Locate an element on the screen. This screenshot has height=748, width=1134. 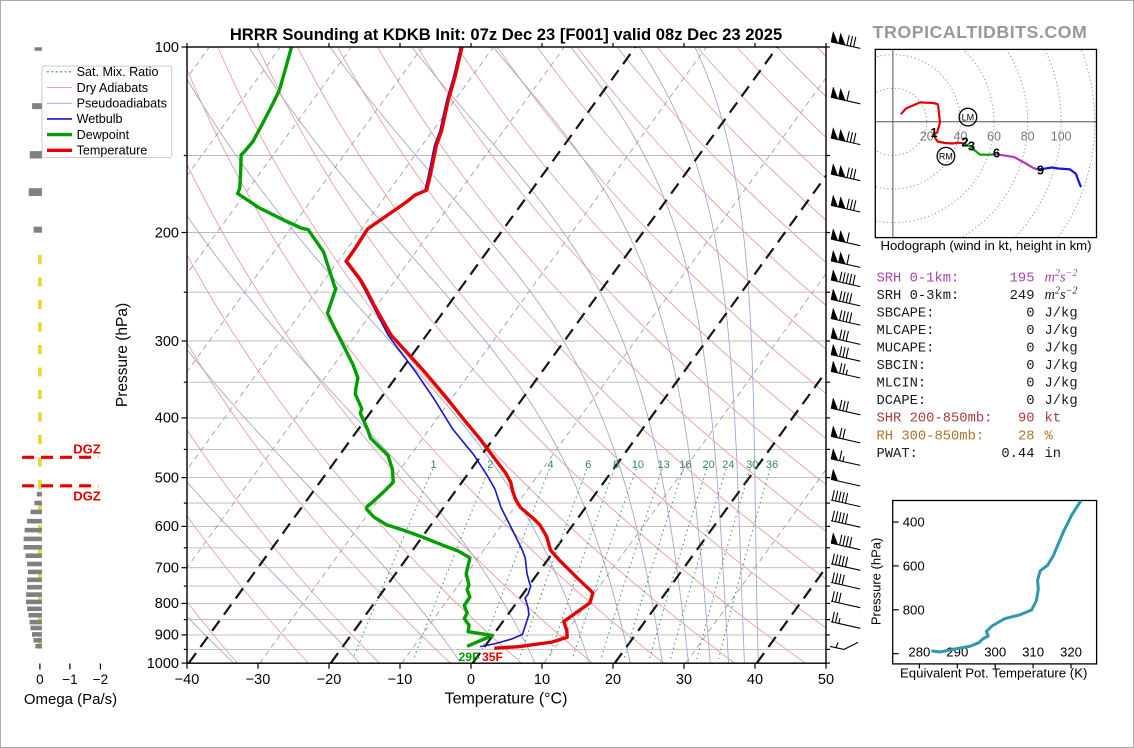
svg-text: Temperature (°C) is located at coordinates (506, 699).